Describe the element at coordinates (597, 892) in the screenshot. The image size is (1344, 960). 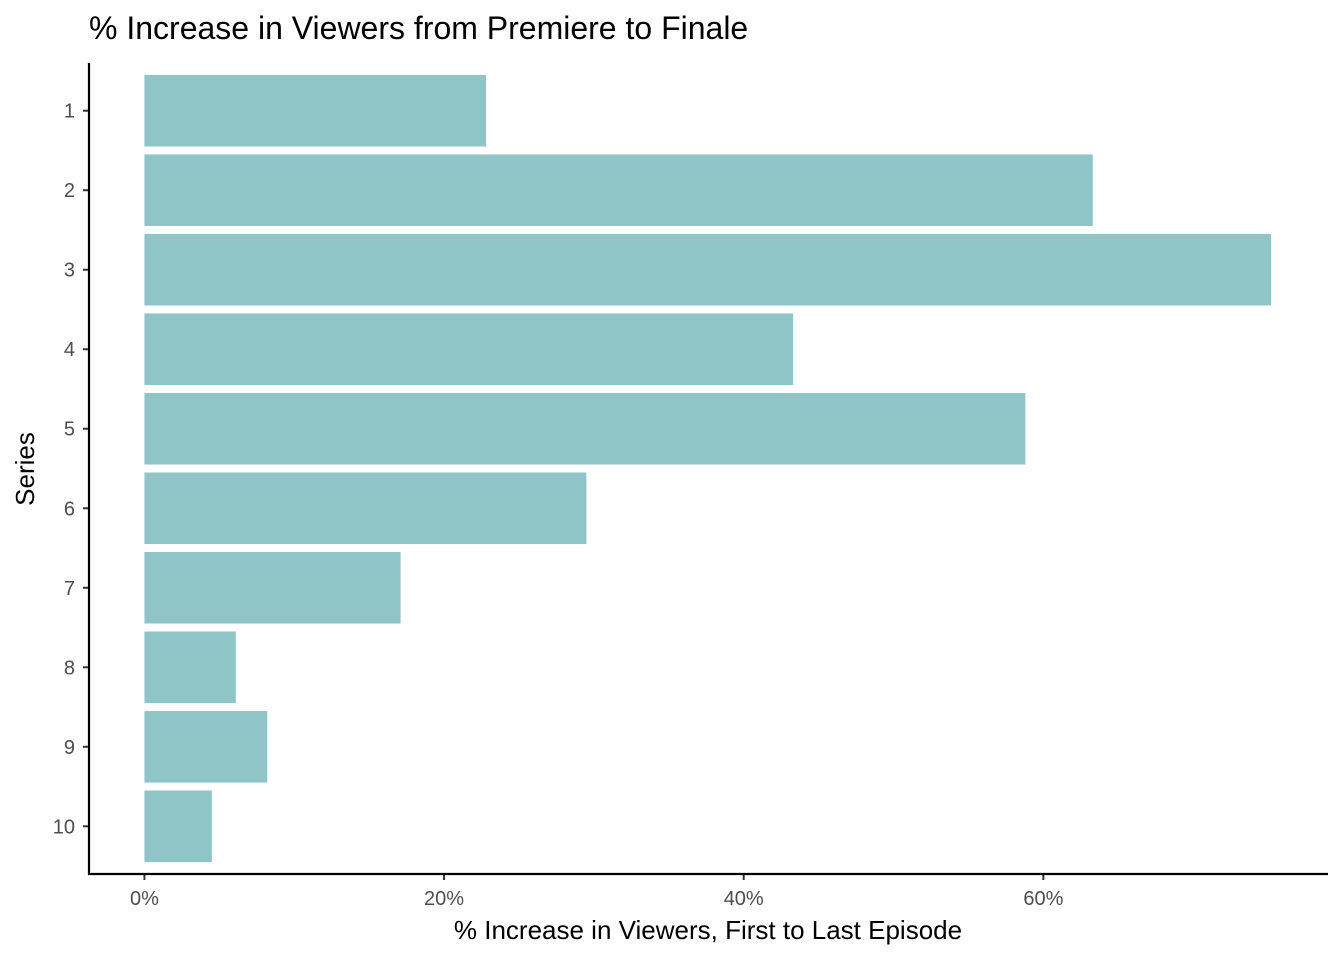
I see `x-axis-ticks: 0% 20% 40% 60%` at that location.